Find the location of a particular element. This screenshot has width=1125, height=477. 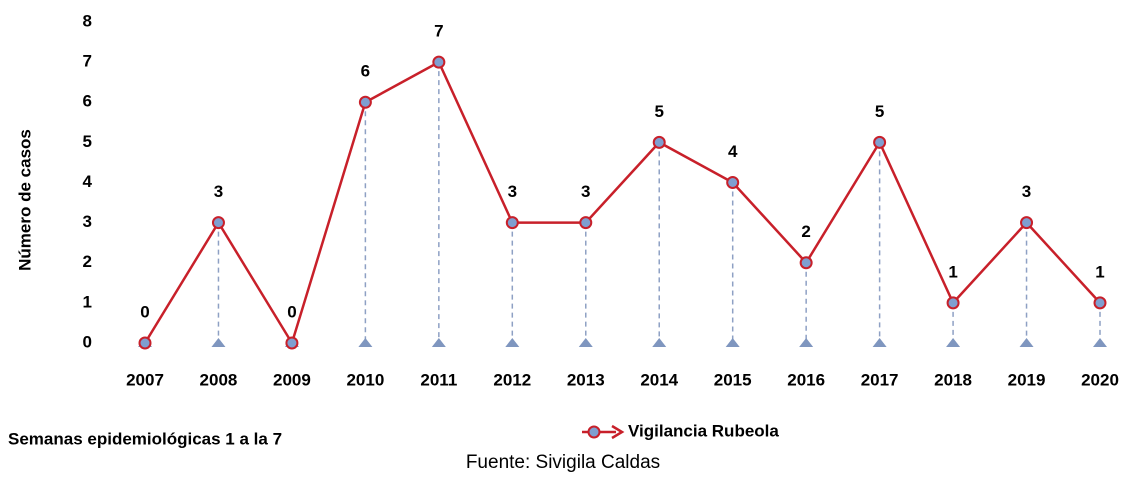

y-axis-title: Número de casos is located at coordinates (24, 200).